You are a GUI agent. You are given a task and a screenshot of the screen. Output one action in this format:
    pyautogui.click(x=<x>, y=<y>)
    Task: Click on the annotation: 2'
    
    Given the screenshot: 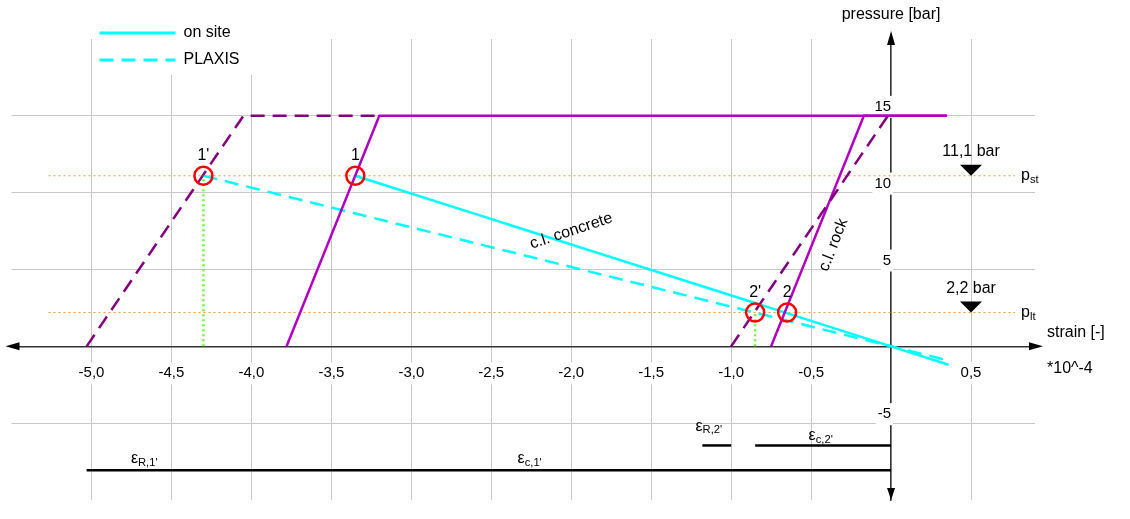 What is the action you would take?
    pyautogui.click(x=755, y=291)
    